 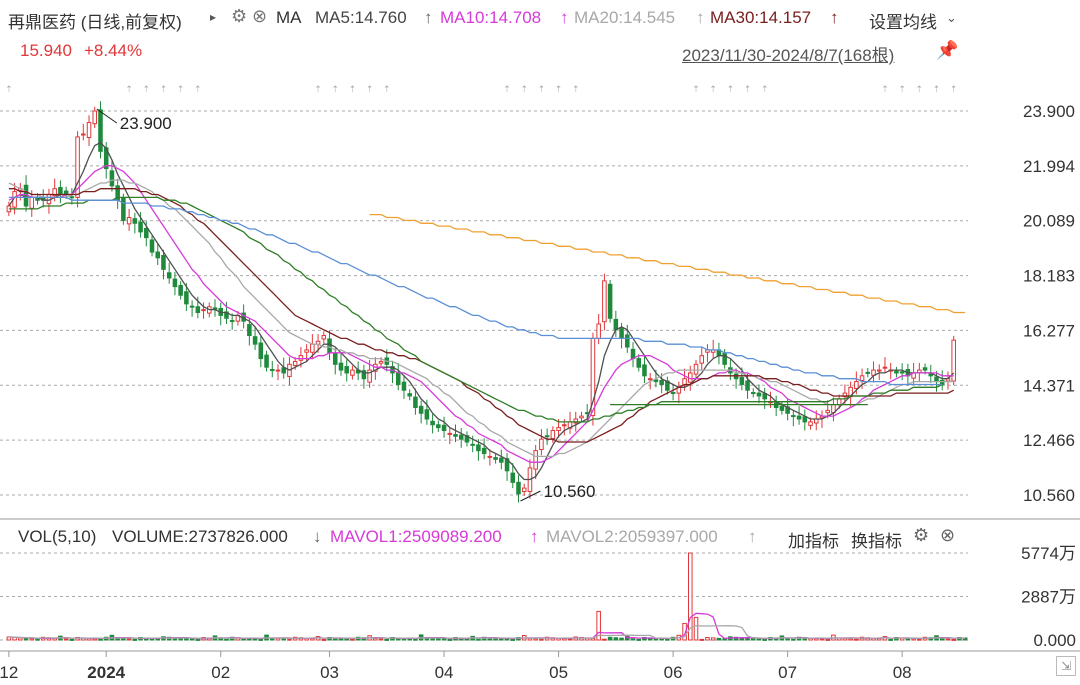 I want to click on x-tick-label: 05, so click(x=558, y=672).